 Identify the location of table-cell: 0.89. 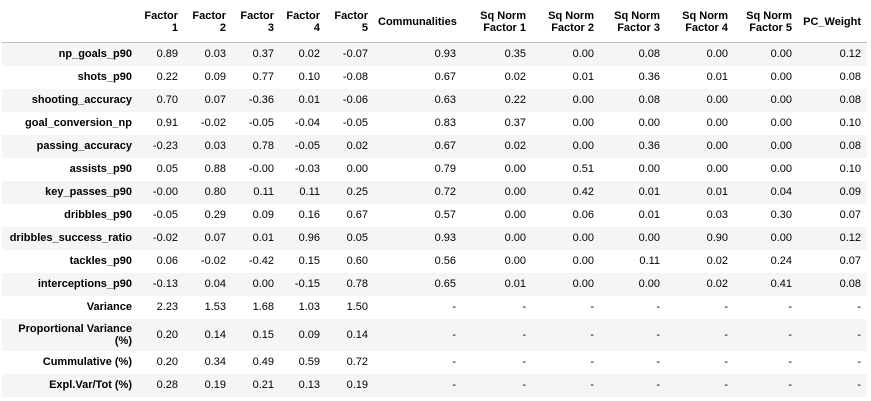
(167, 54).